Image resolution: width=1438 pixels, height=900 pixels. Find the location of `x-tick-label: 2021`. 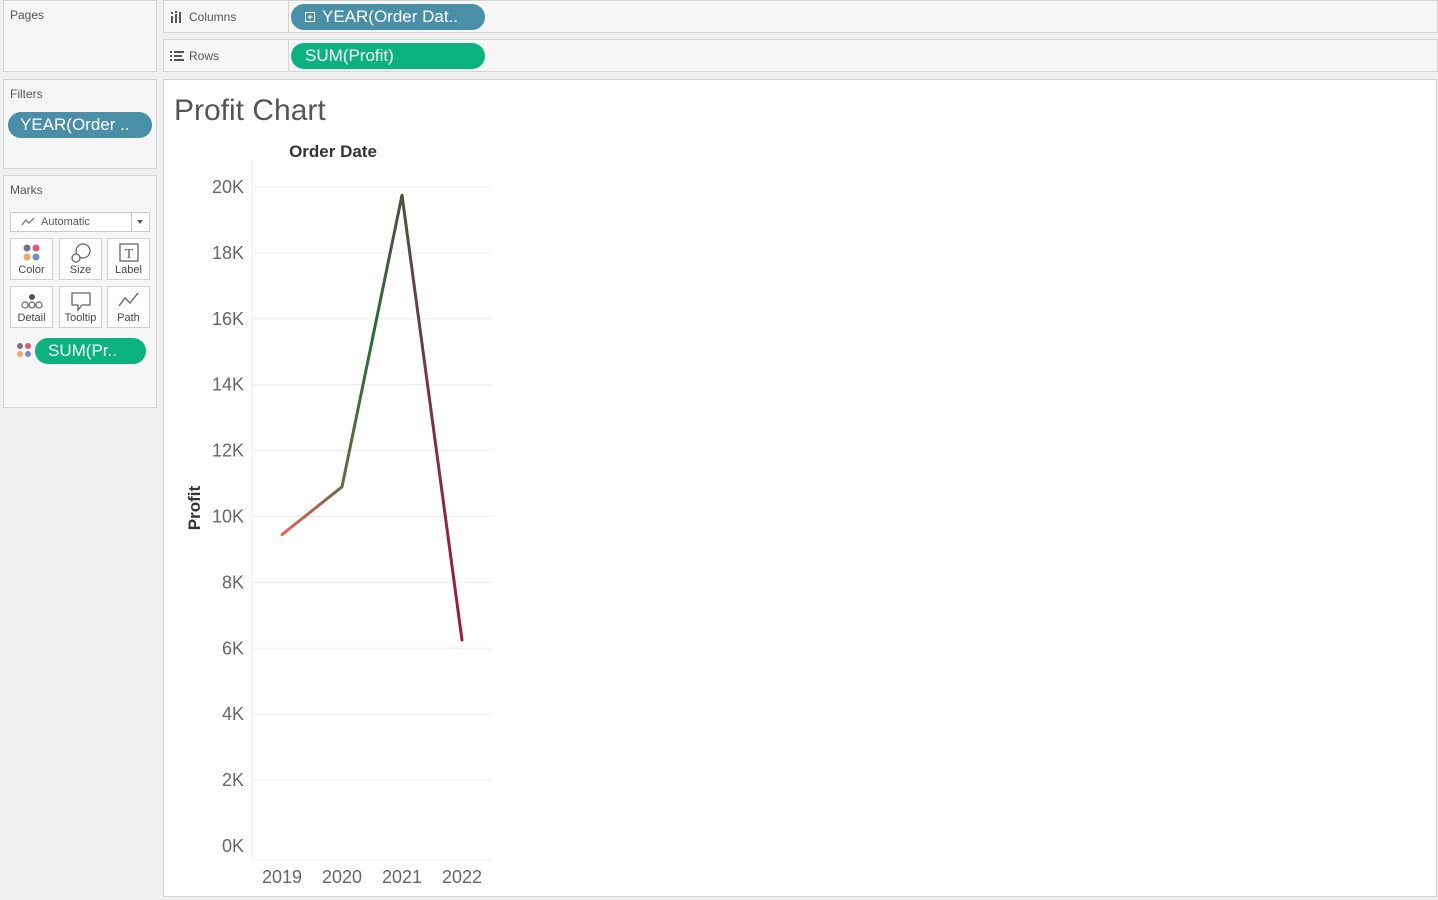

x-tick-label: 2021 is located at coordinates (402, 877).